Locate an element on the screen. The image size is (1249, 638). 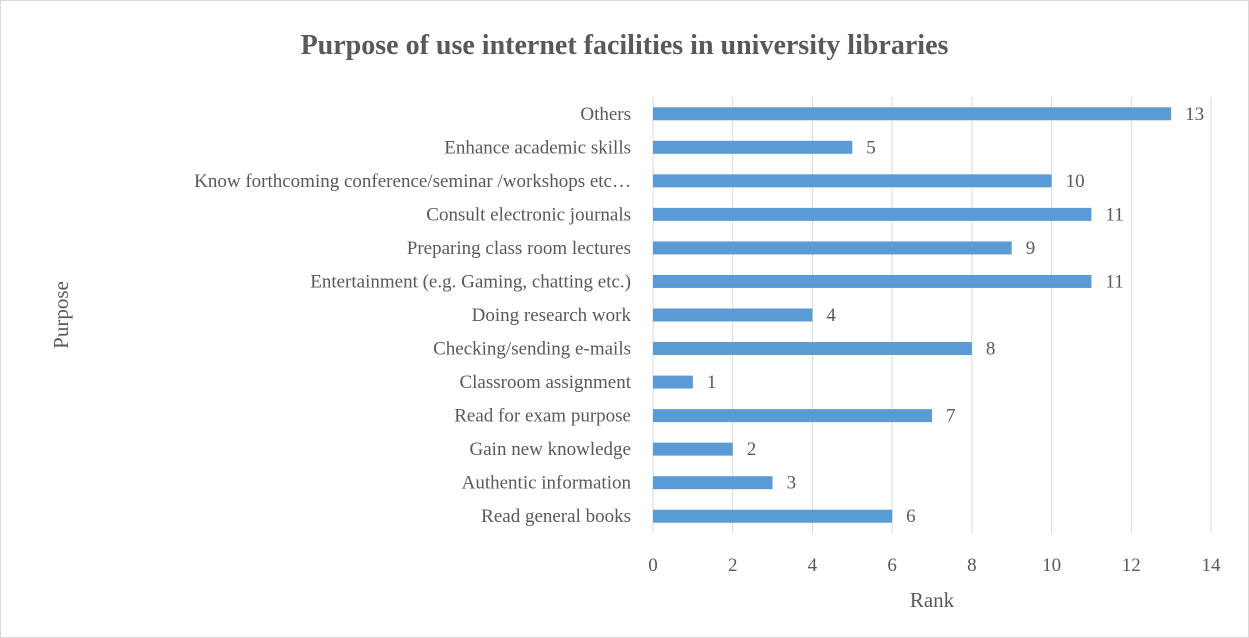
category-label: Read general books is located at coordinates (556, 516).